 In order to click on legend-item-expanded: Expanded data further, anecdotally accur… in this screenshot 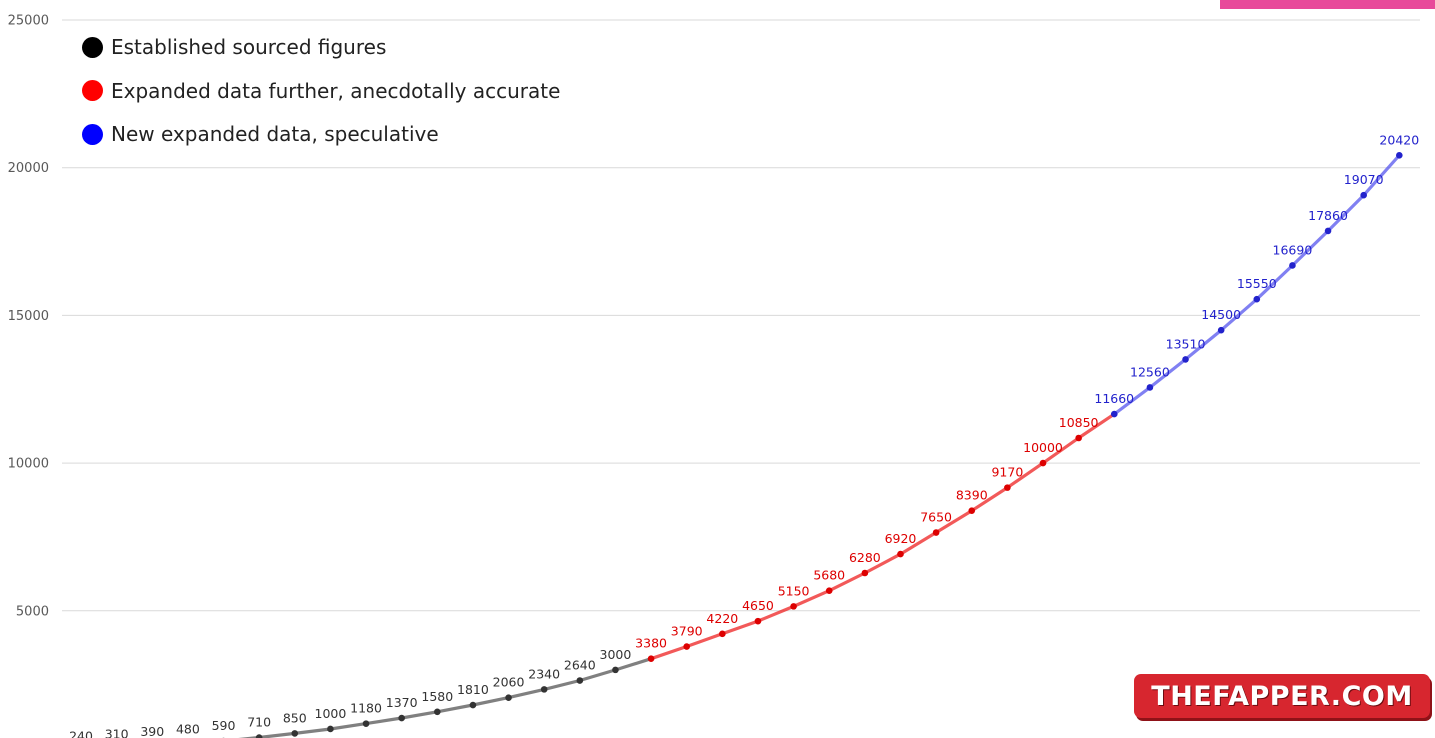, I will do `click(321, 90)`.